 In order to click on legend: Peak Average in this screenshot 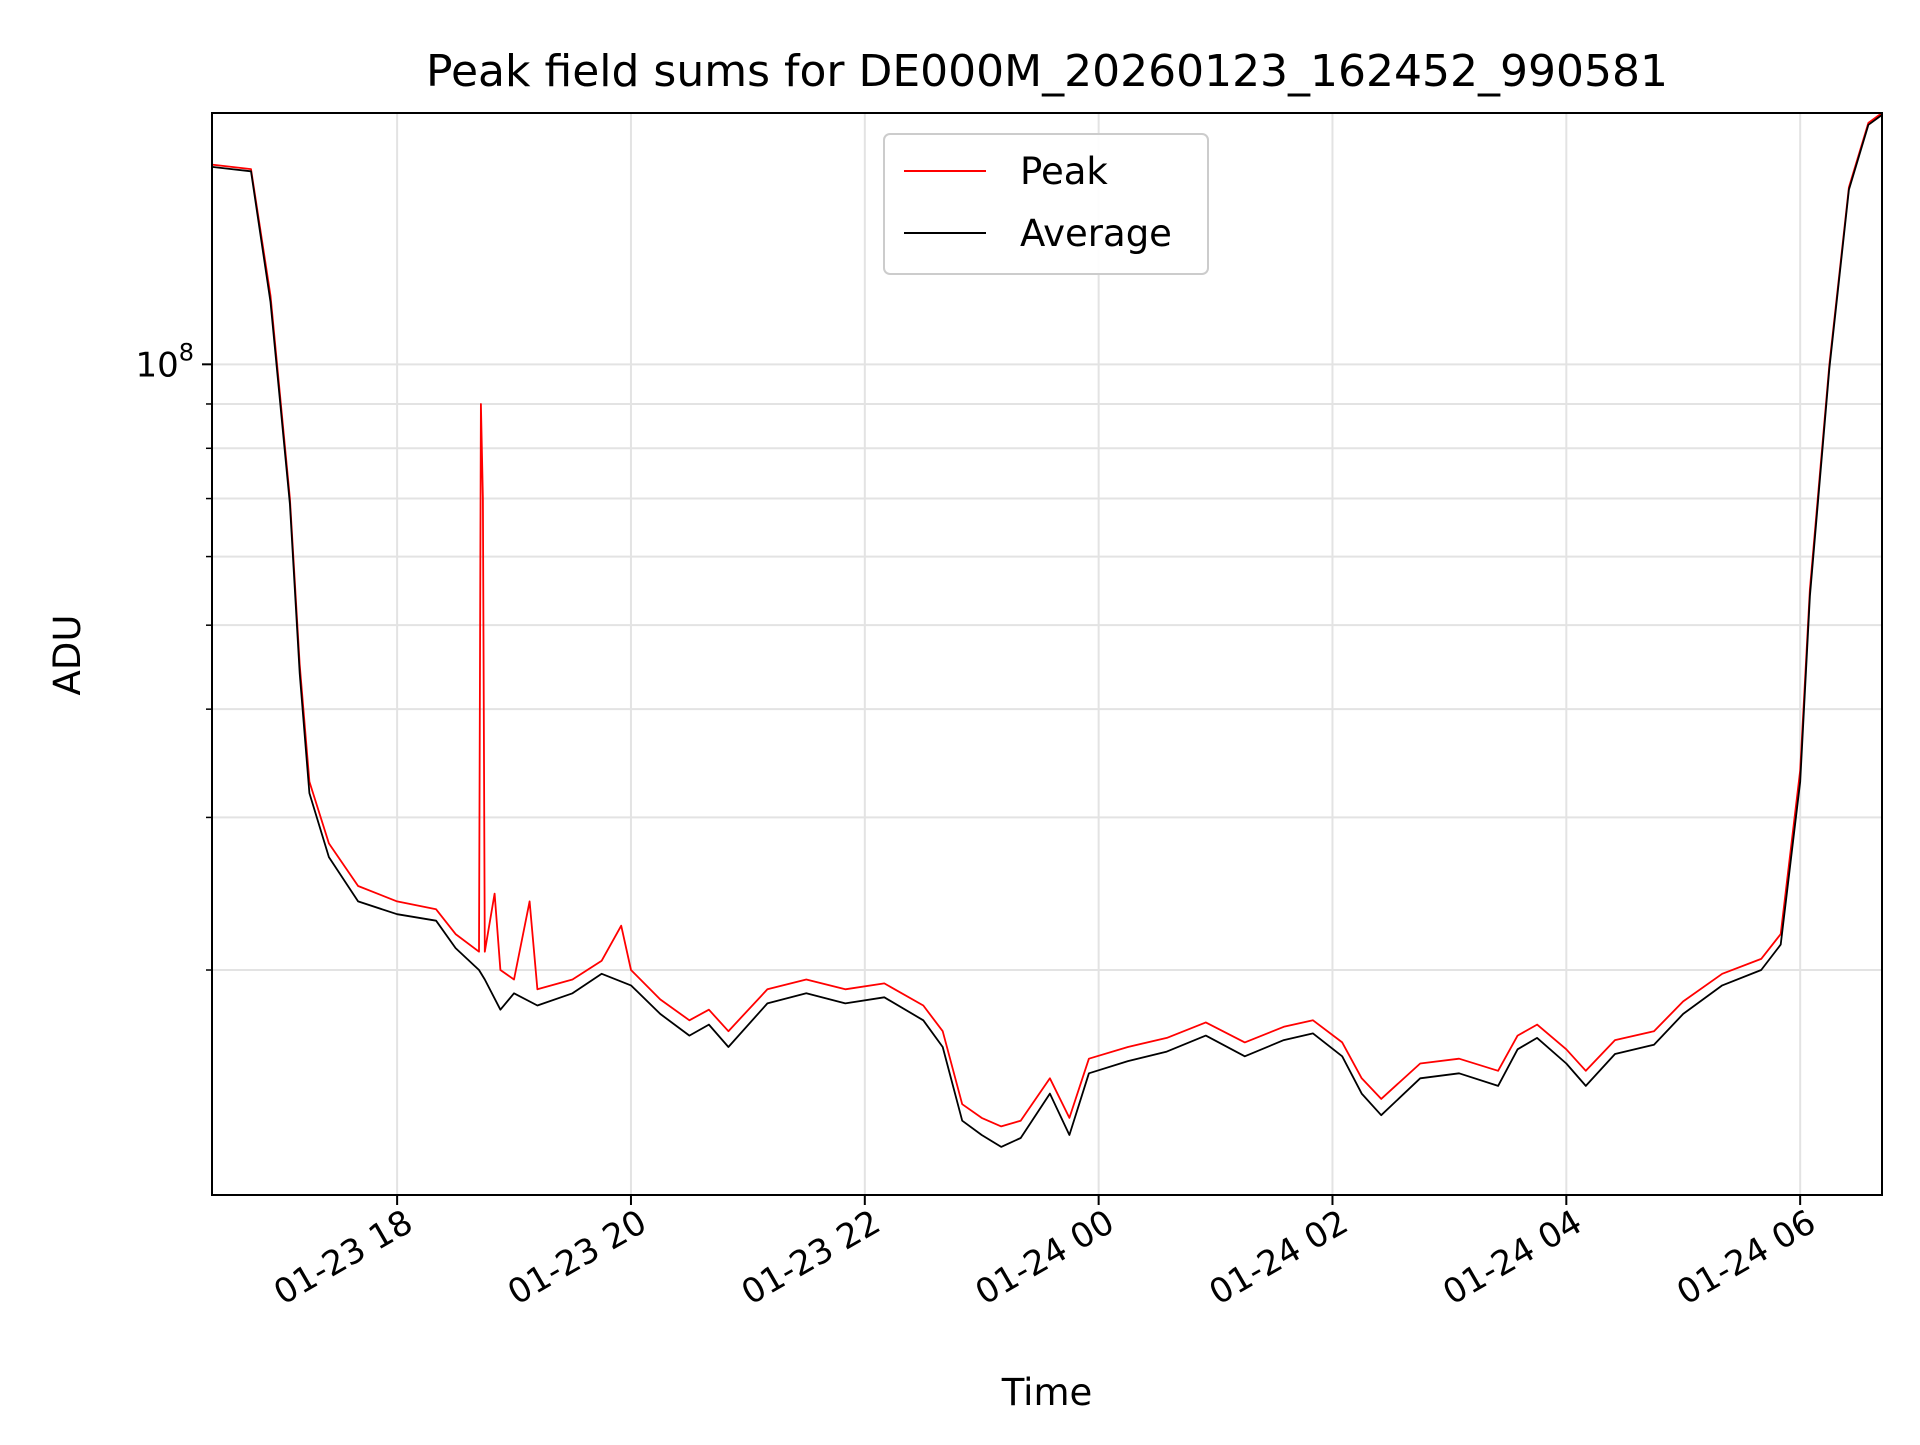, I will do `click(1046, 204)`.